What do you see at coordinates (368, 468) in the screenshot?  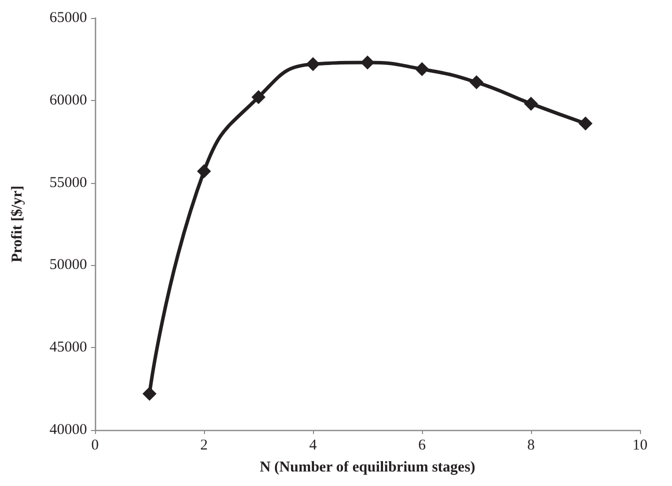 I see `x-axis-title: N (Number of equilibrium stages)` at bounding box center [368, 468].